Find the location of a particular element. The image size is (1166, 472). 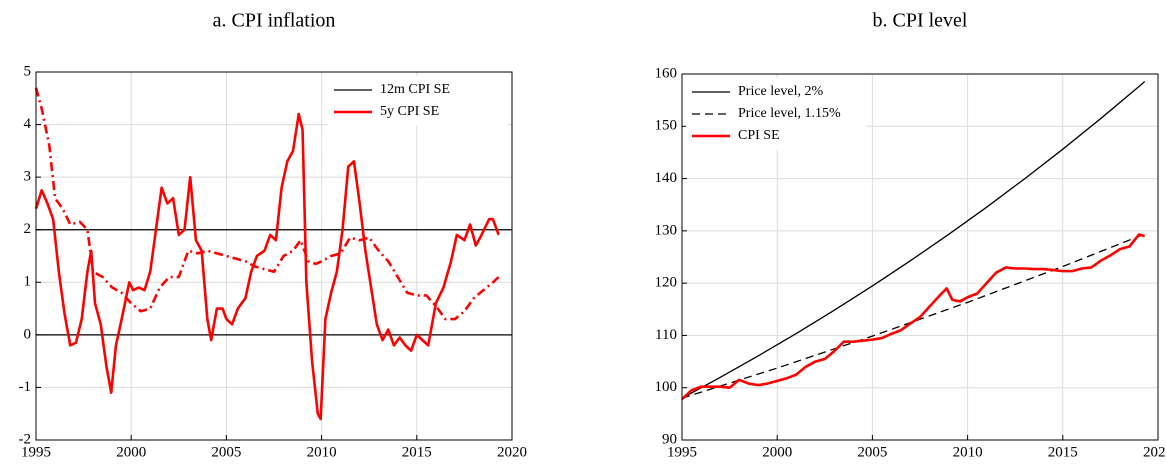

y-tick-label: 140 is located at coordinates (666, 178).